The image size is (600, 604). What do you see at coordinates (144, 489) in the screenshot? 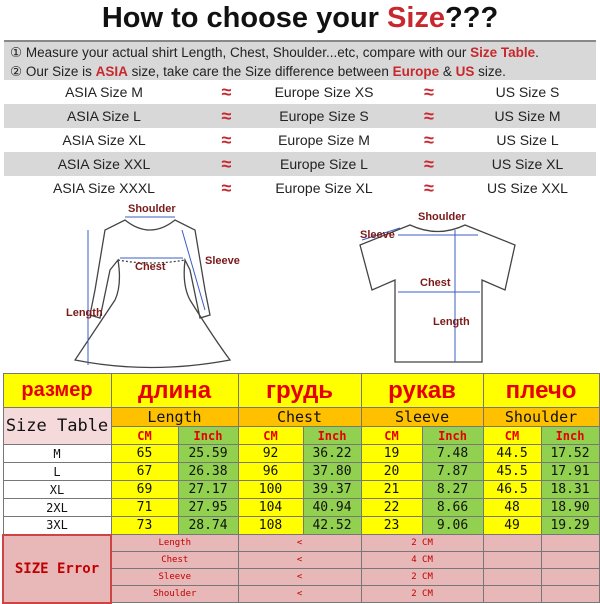
I see `value-cell: 69` at bounding box center [144, 489].